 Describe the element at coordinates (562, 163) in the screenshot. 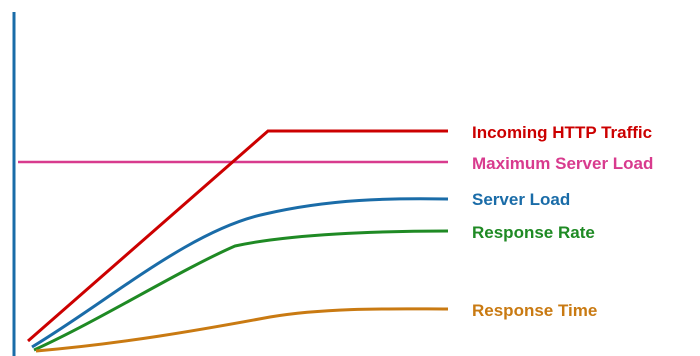

I see `maximum-server-load-label: Maximum Server Load` at that location.